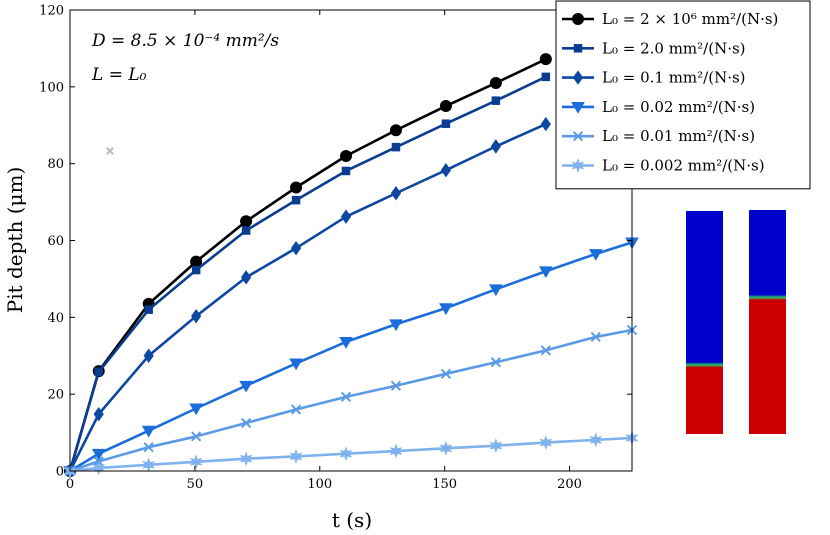 The height and width of the screenshot is (535, 830). What do you see at coordinates (15, 240) in the screenshot?
I see `y-axis-title: Pit depth (μm)` at bounding box center [15, 240].